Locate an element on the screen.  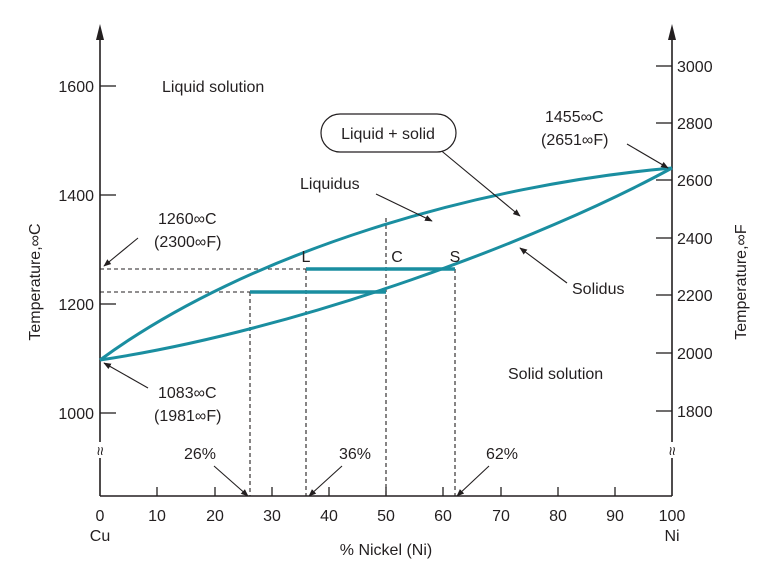
x-axis-title: % Nickel (Ni) is located at coordinates (386, 550).